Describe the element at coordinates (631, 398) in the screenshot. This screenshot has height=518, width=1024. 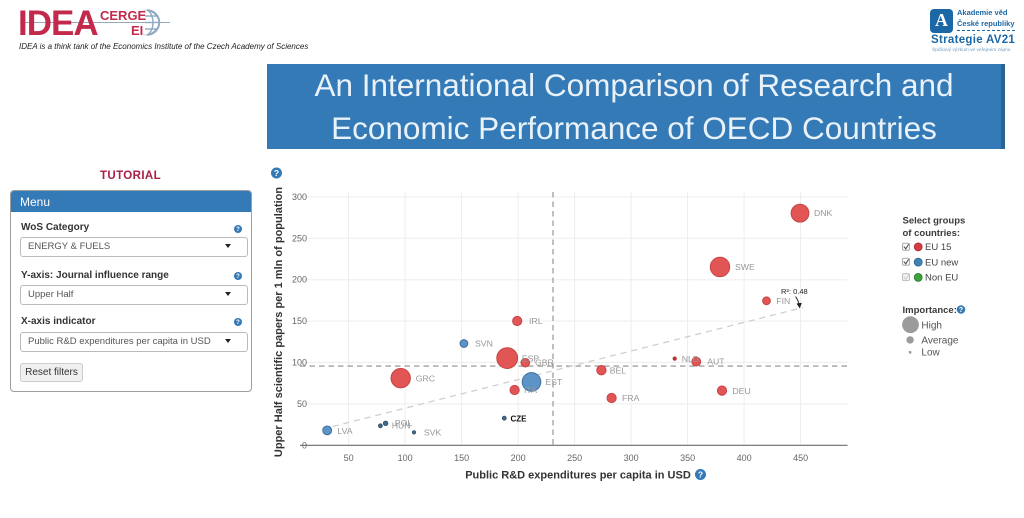
I see `svg-text: FRA` at that location.